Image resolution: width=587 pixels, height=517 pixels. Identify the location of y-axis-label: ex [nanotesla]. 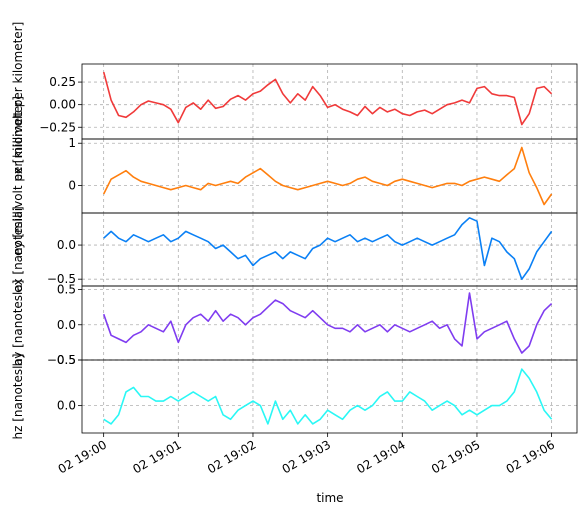
(18, 249).